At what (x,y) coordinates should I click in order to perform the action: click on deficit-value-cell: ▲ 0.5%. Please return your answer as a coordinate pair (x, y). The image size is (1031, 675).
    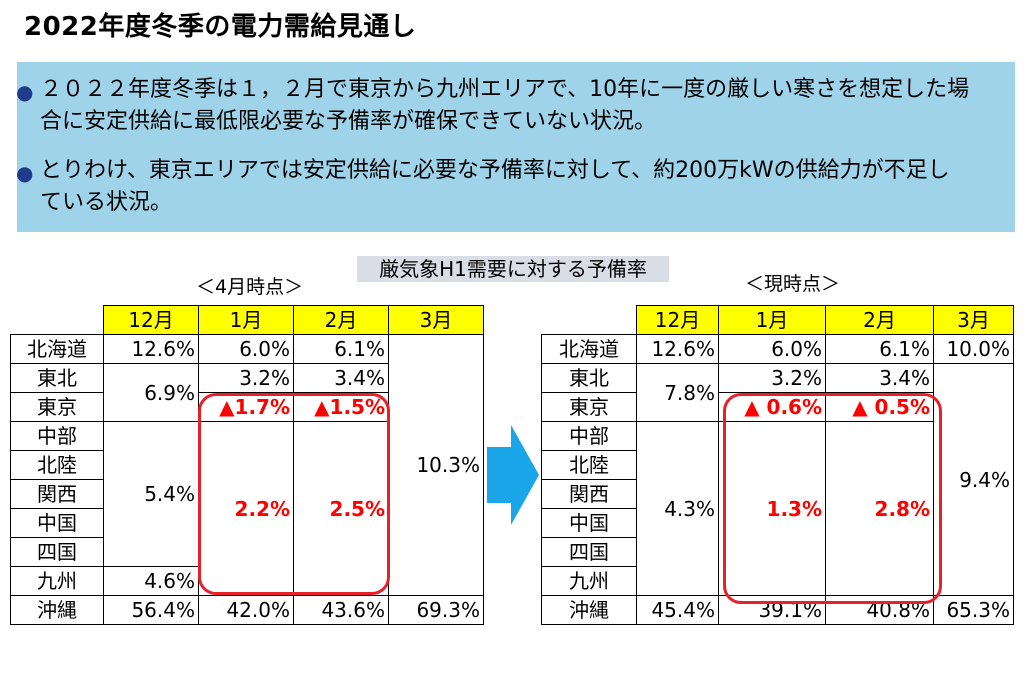
    Looking at the image, I should click on (879, 407).